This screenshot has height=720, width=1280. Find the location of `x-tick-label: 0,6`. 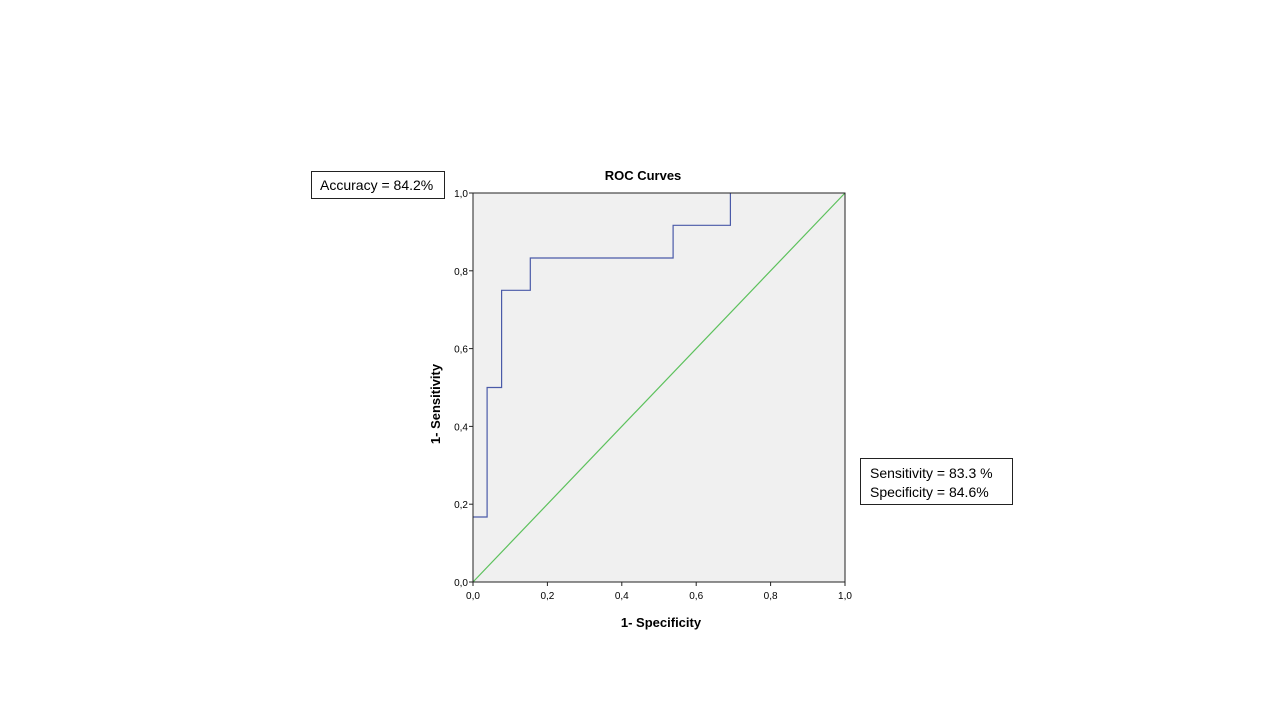

x-tick-label: 0,6 is located at coordinates (696, 596).